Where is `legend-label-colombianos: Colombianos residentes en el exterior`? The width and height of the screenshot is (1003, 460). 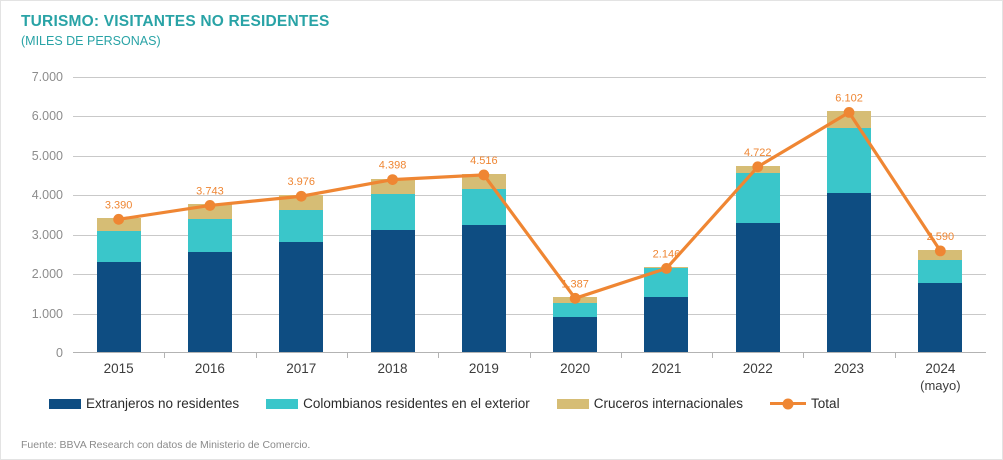 legend-label-colombianos: Colombianos residentes en el exterior is located at coordinates (416, 403).